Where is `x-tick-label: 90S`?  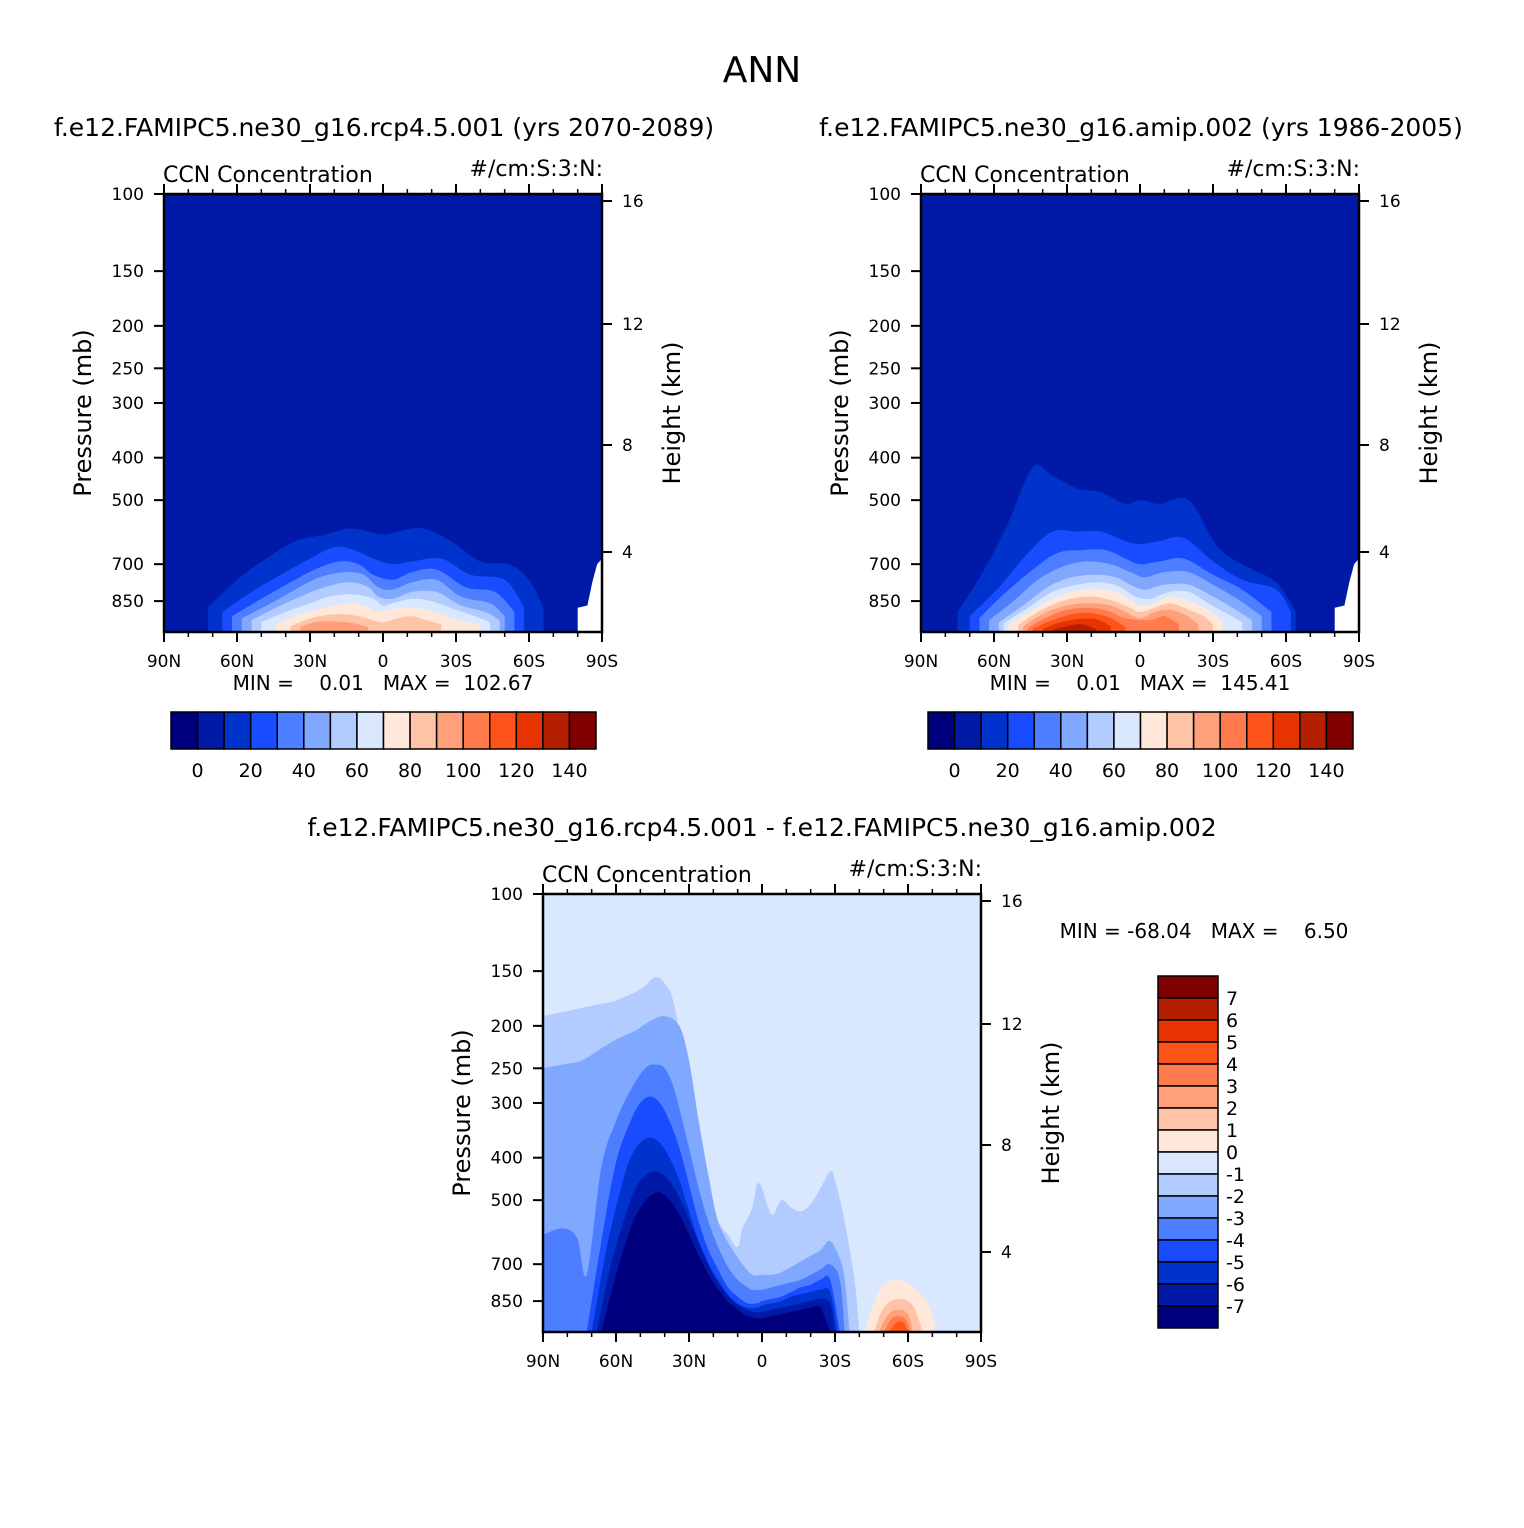
x-tick-label: 90S is located at coordinates (602, 662).